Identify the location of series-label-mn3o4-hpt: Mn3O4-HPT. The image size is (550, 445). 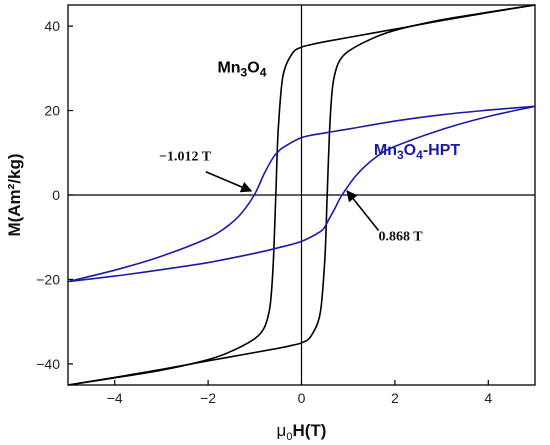
(417, 152).